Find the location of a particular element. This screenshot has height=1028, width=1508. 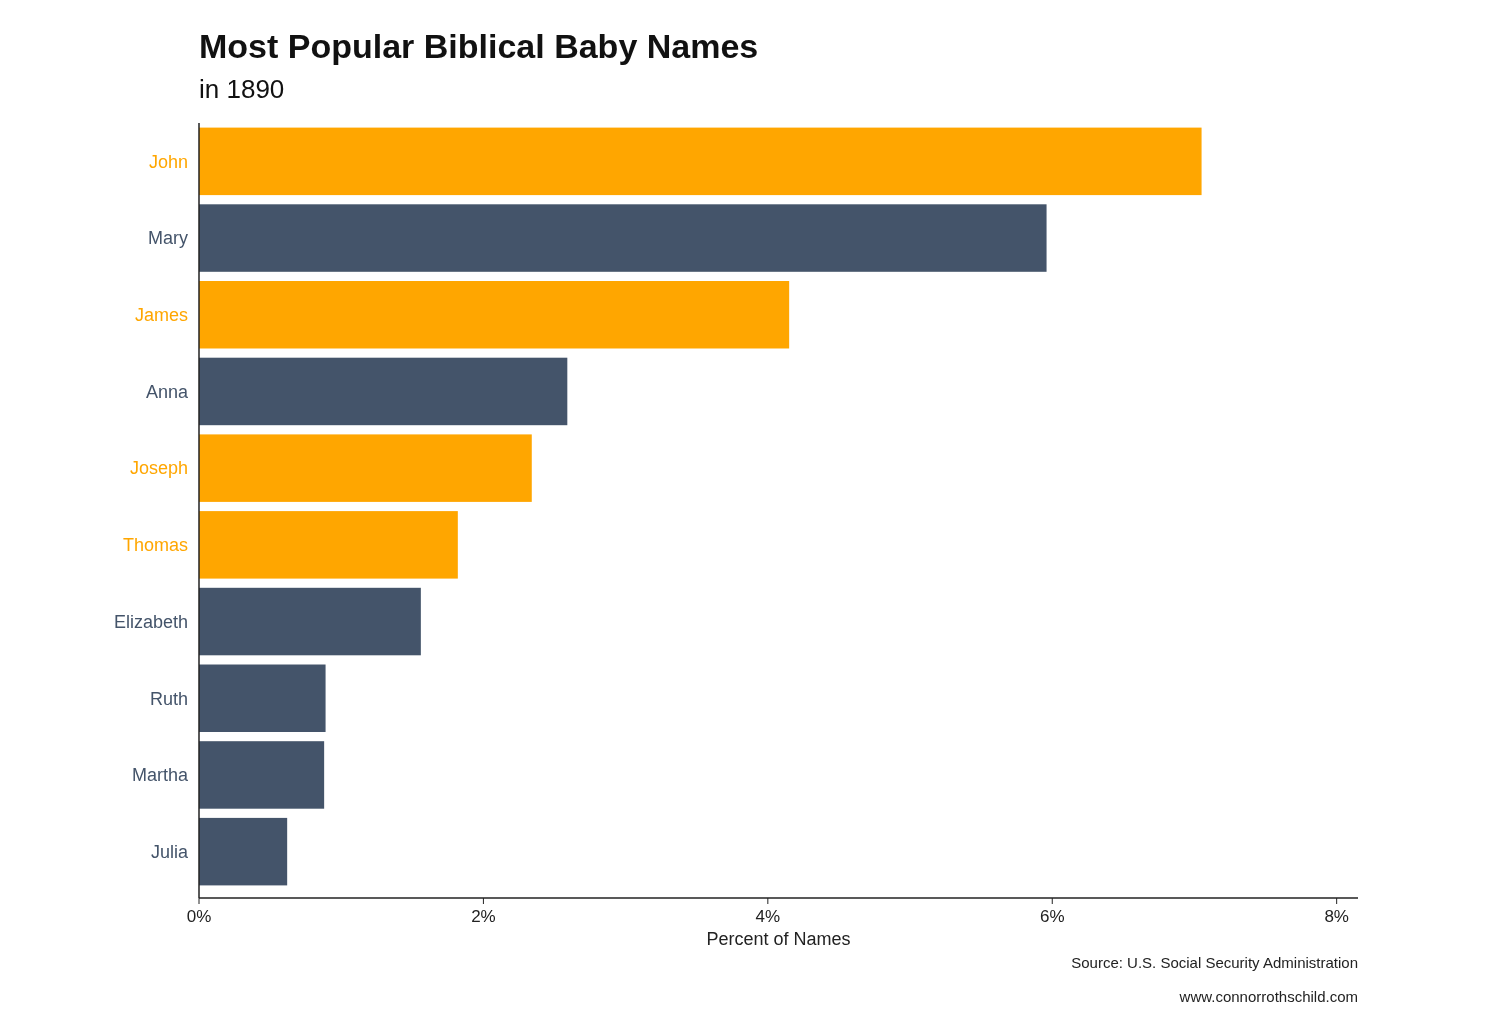

y-tick-label: James is located at coordinates (161, 315).